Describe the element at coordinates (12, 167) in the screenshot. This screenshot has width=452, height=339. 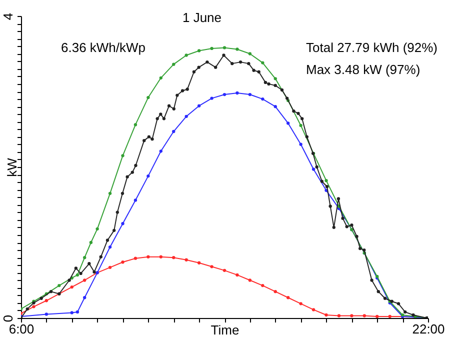
I see `y-axis-title: kW` at that location.